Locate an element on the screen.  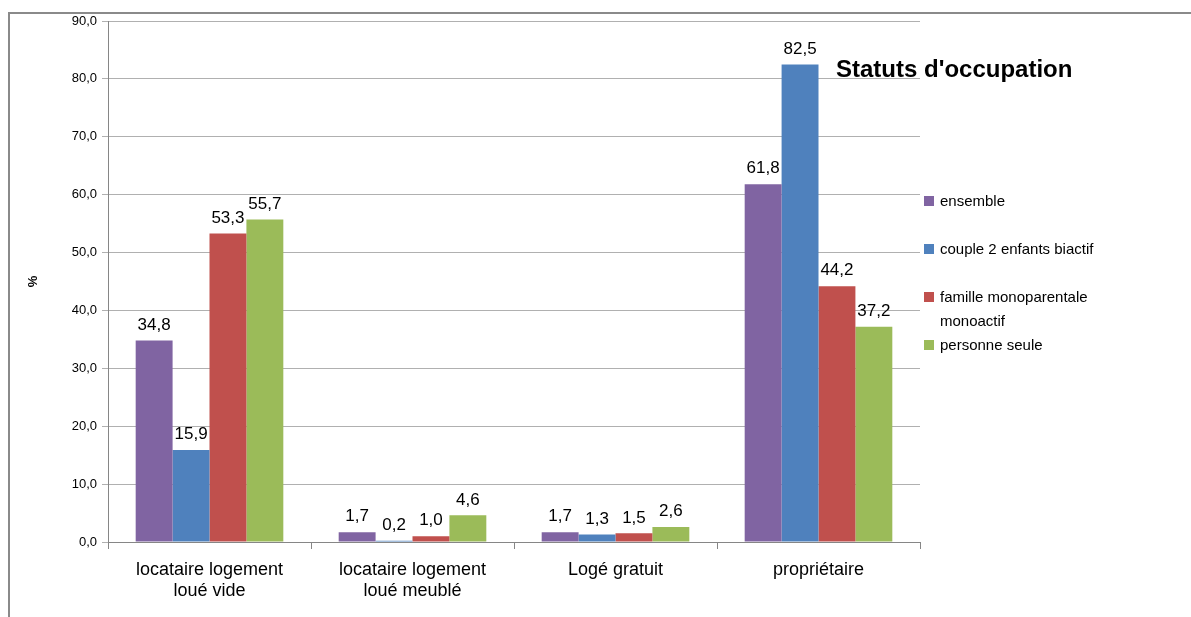
y-tick-label: 10,0 is located at coordinates (84, 483).